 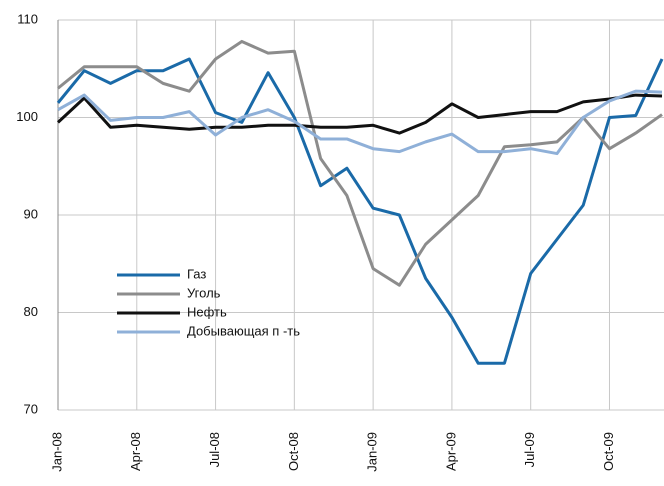 I want to click on y-tick-label: 70, so click(x=31, y=408).